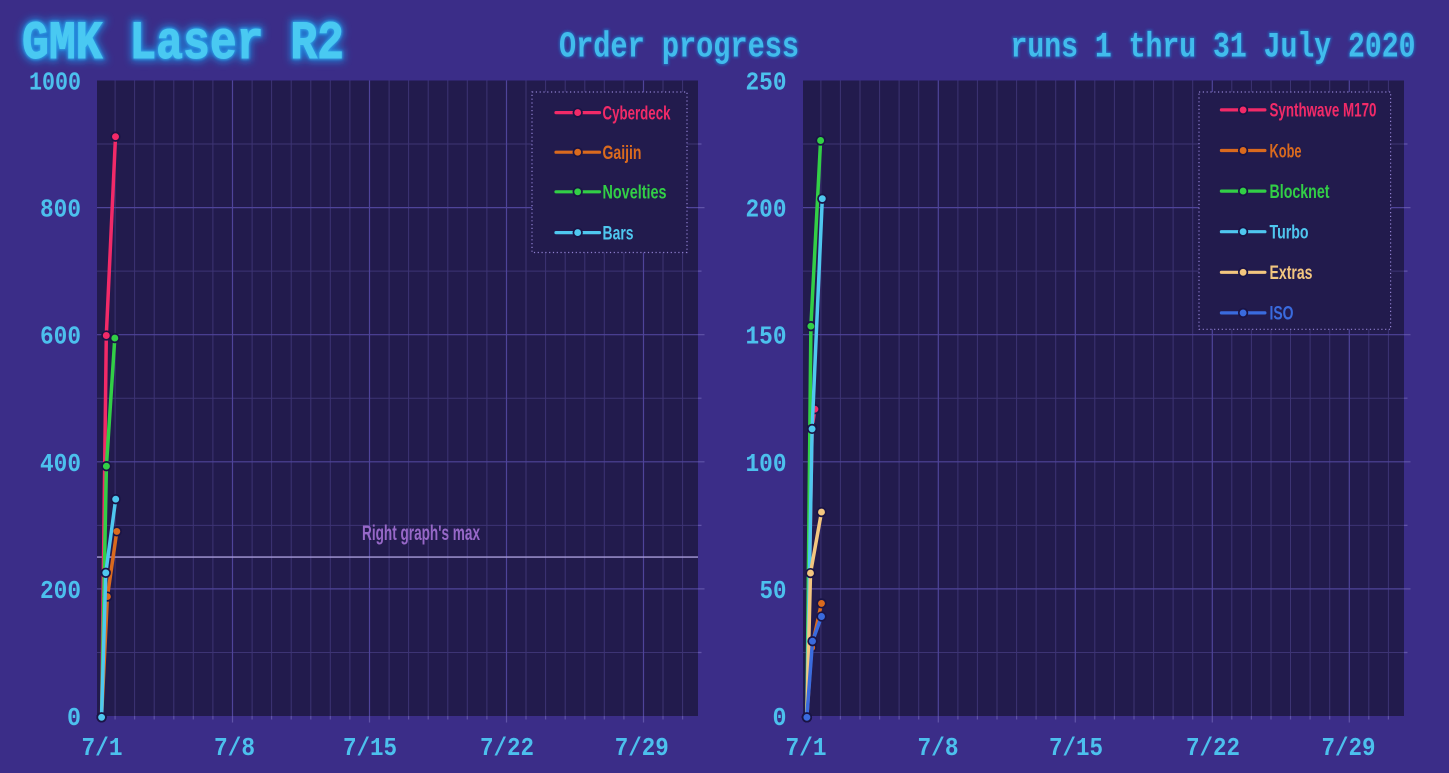 Image resolution: width=1449 pixels, height=773 pixels. What do you see at coordinates (679, 47) in the screenshot?
I see `svg-text: Order progress` at bounding box center [679, 47].